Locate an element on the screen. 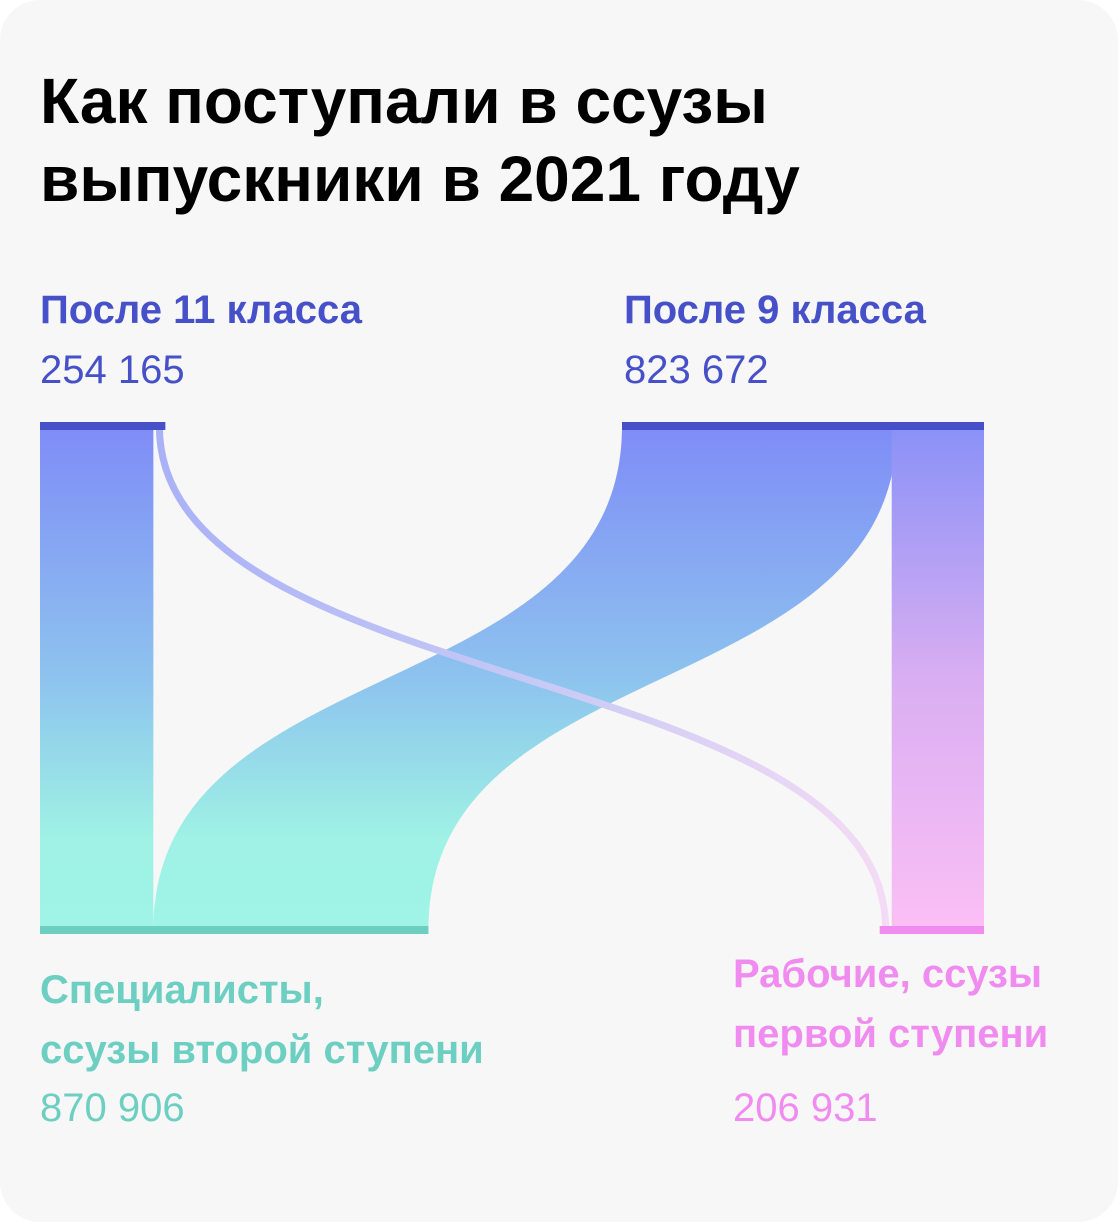 The width and height of the screenshot is (1120, 1224). title-line-2: выпускники в 2021 году is located at coordinates (420, 179).